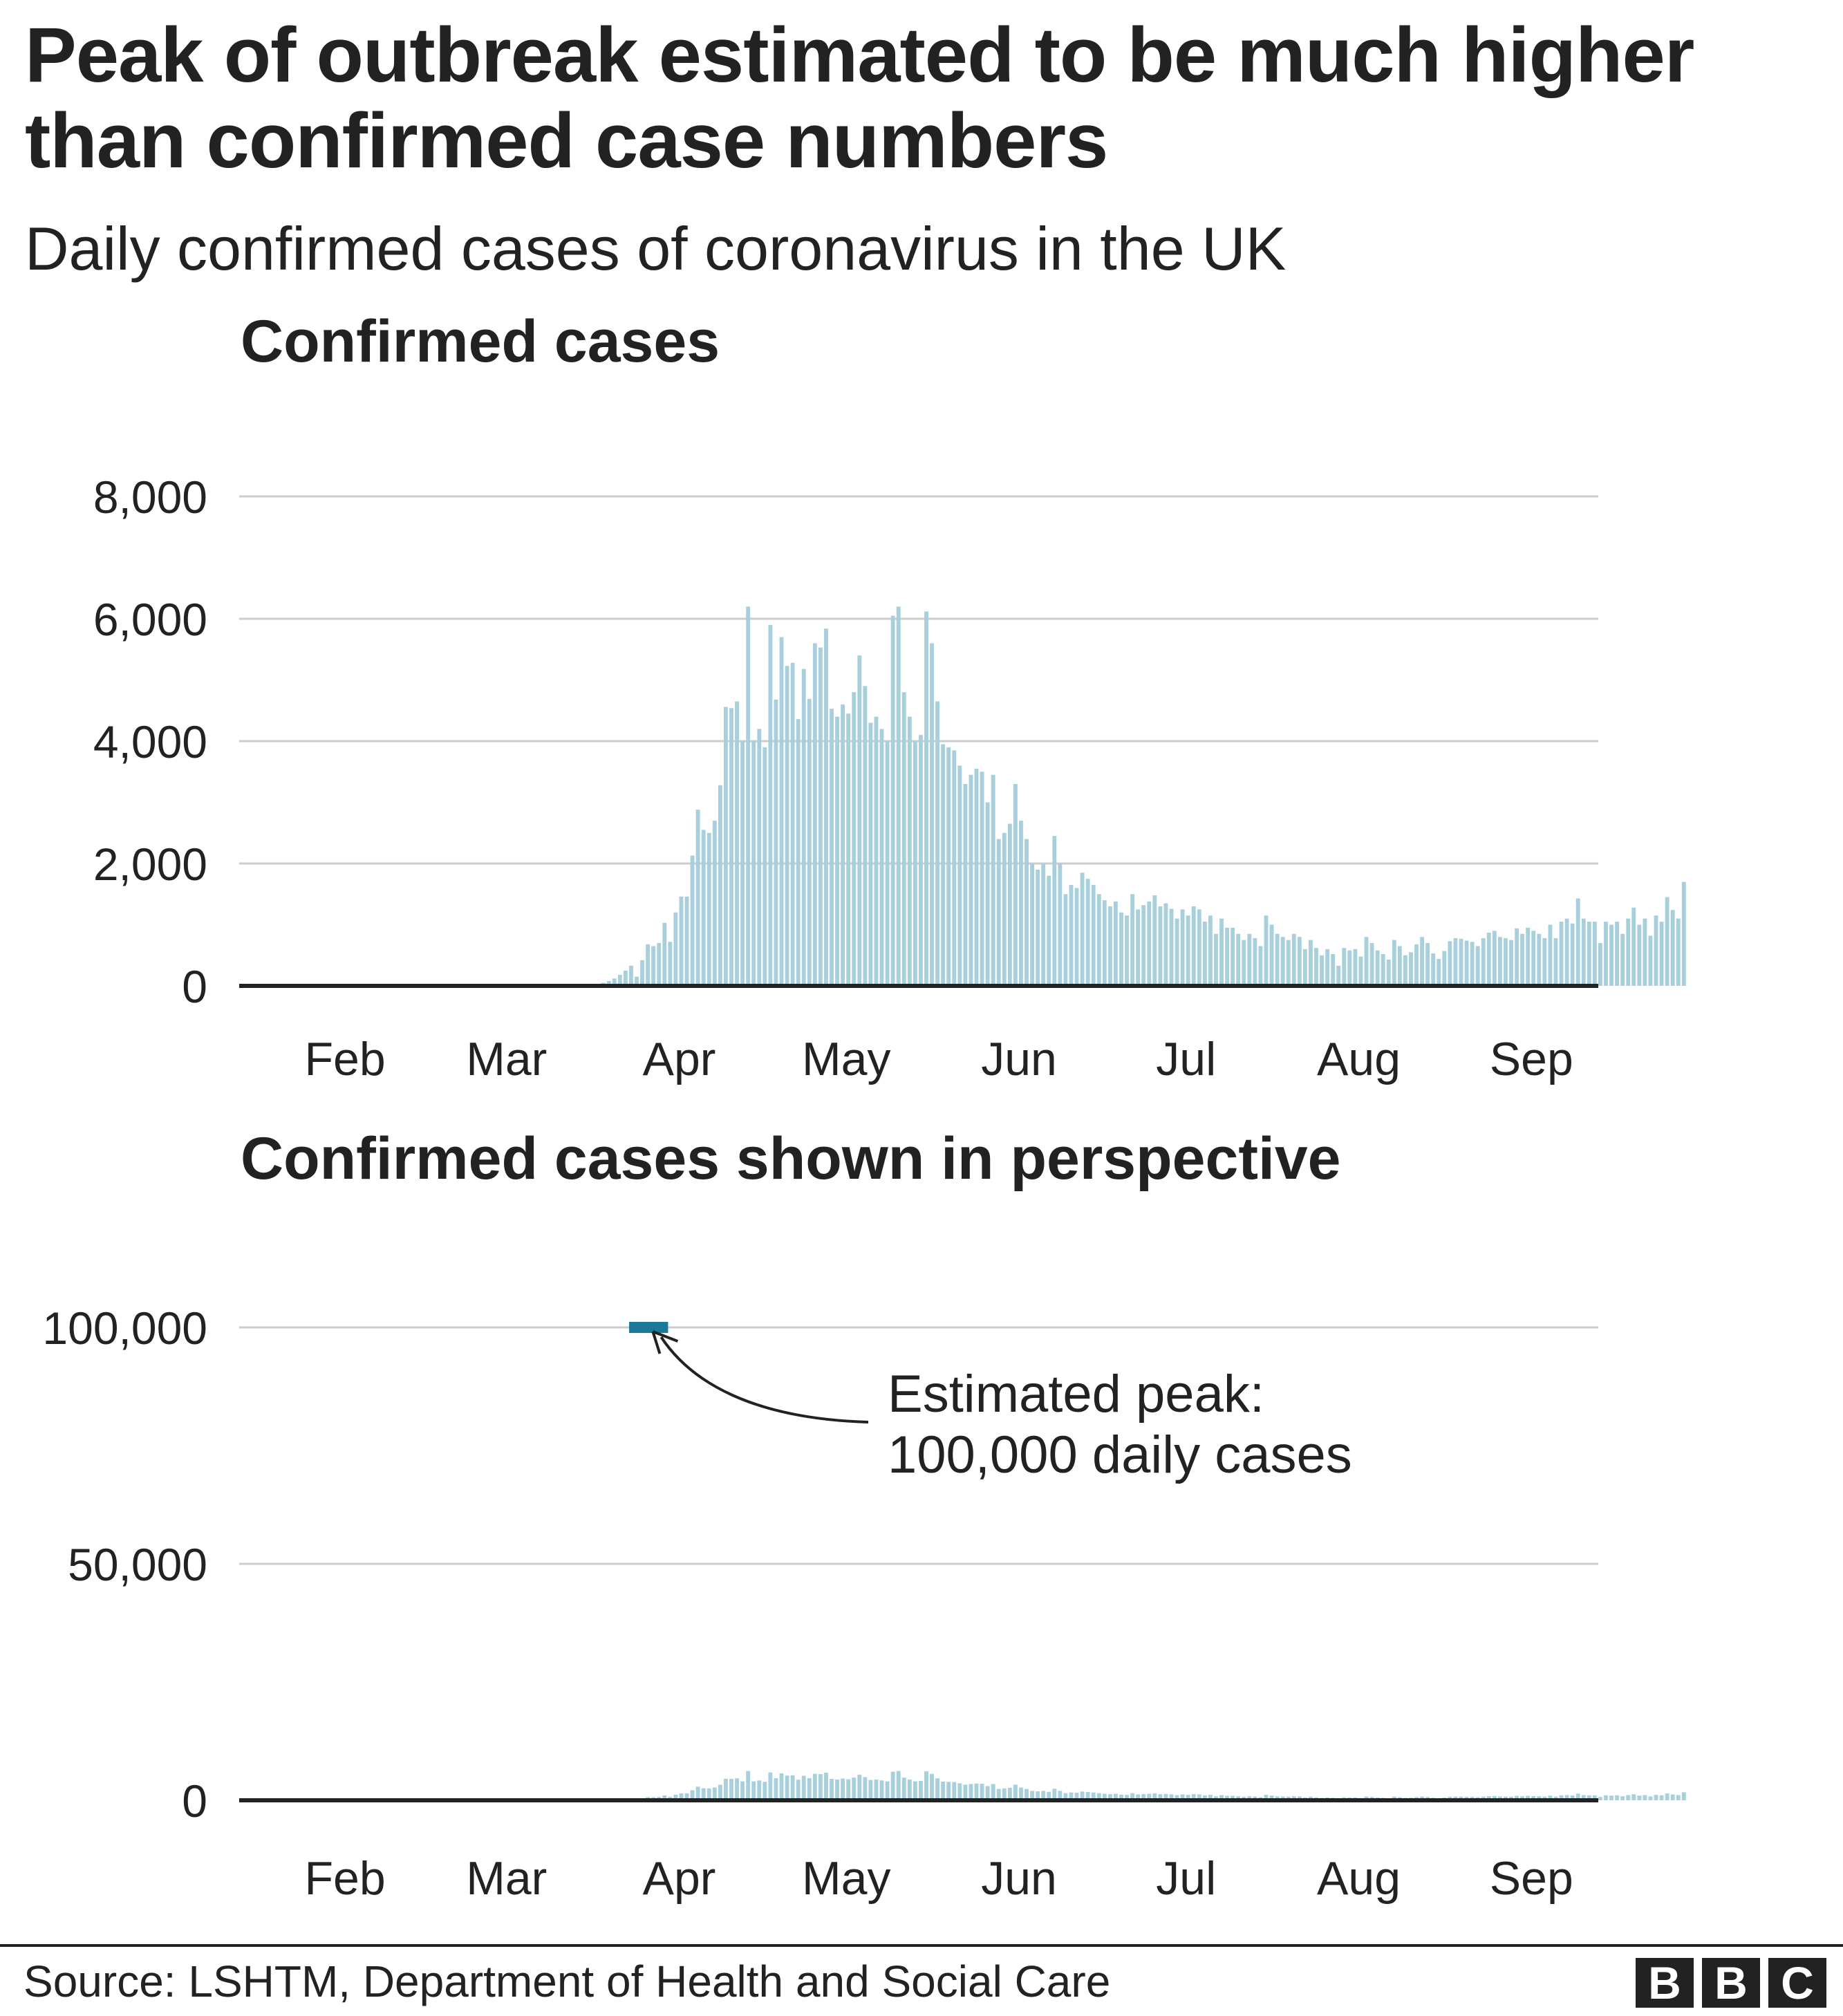 The width and height of the screenshot is (1843, 2016). What do you see at coordinates (1186, 1059) in the screenshot?
I see `chart-1-x-tick-label: Jul` at bounding box center [1186, 1059].